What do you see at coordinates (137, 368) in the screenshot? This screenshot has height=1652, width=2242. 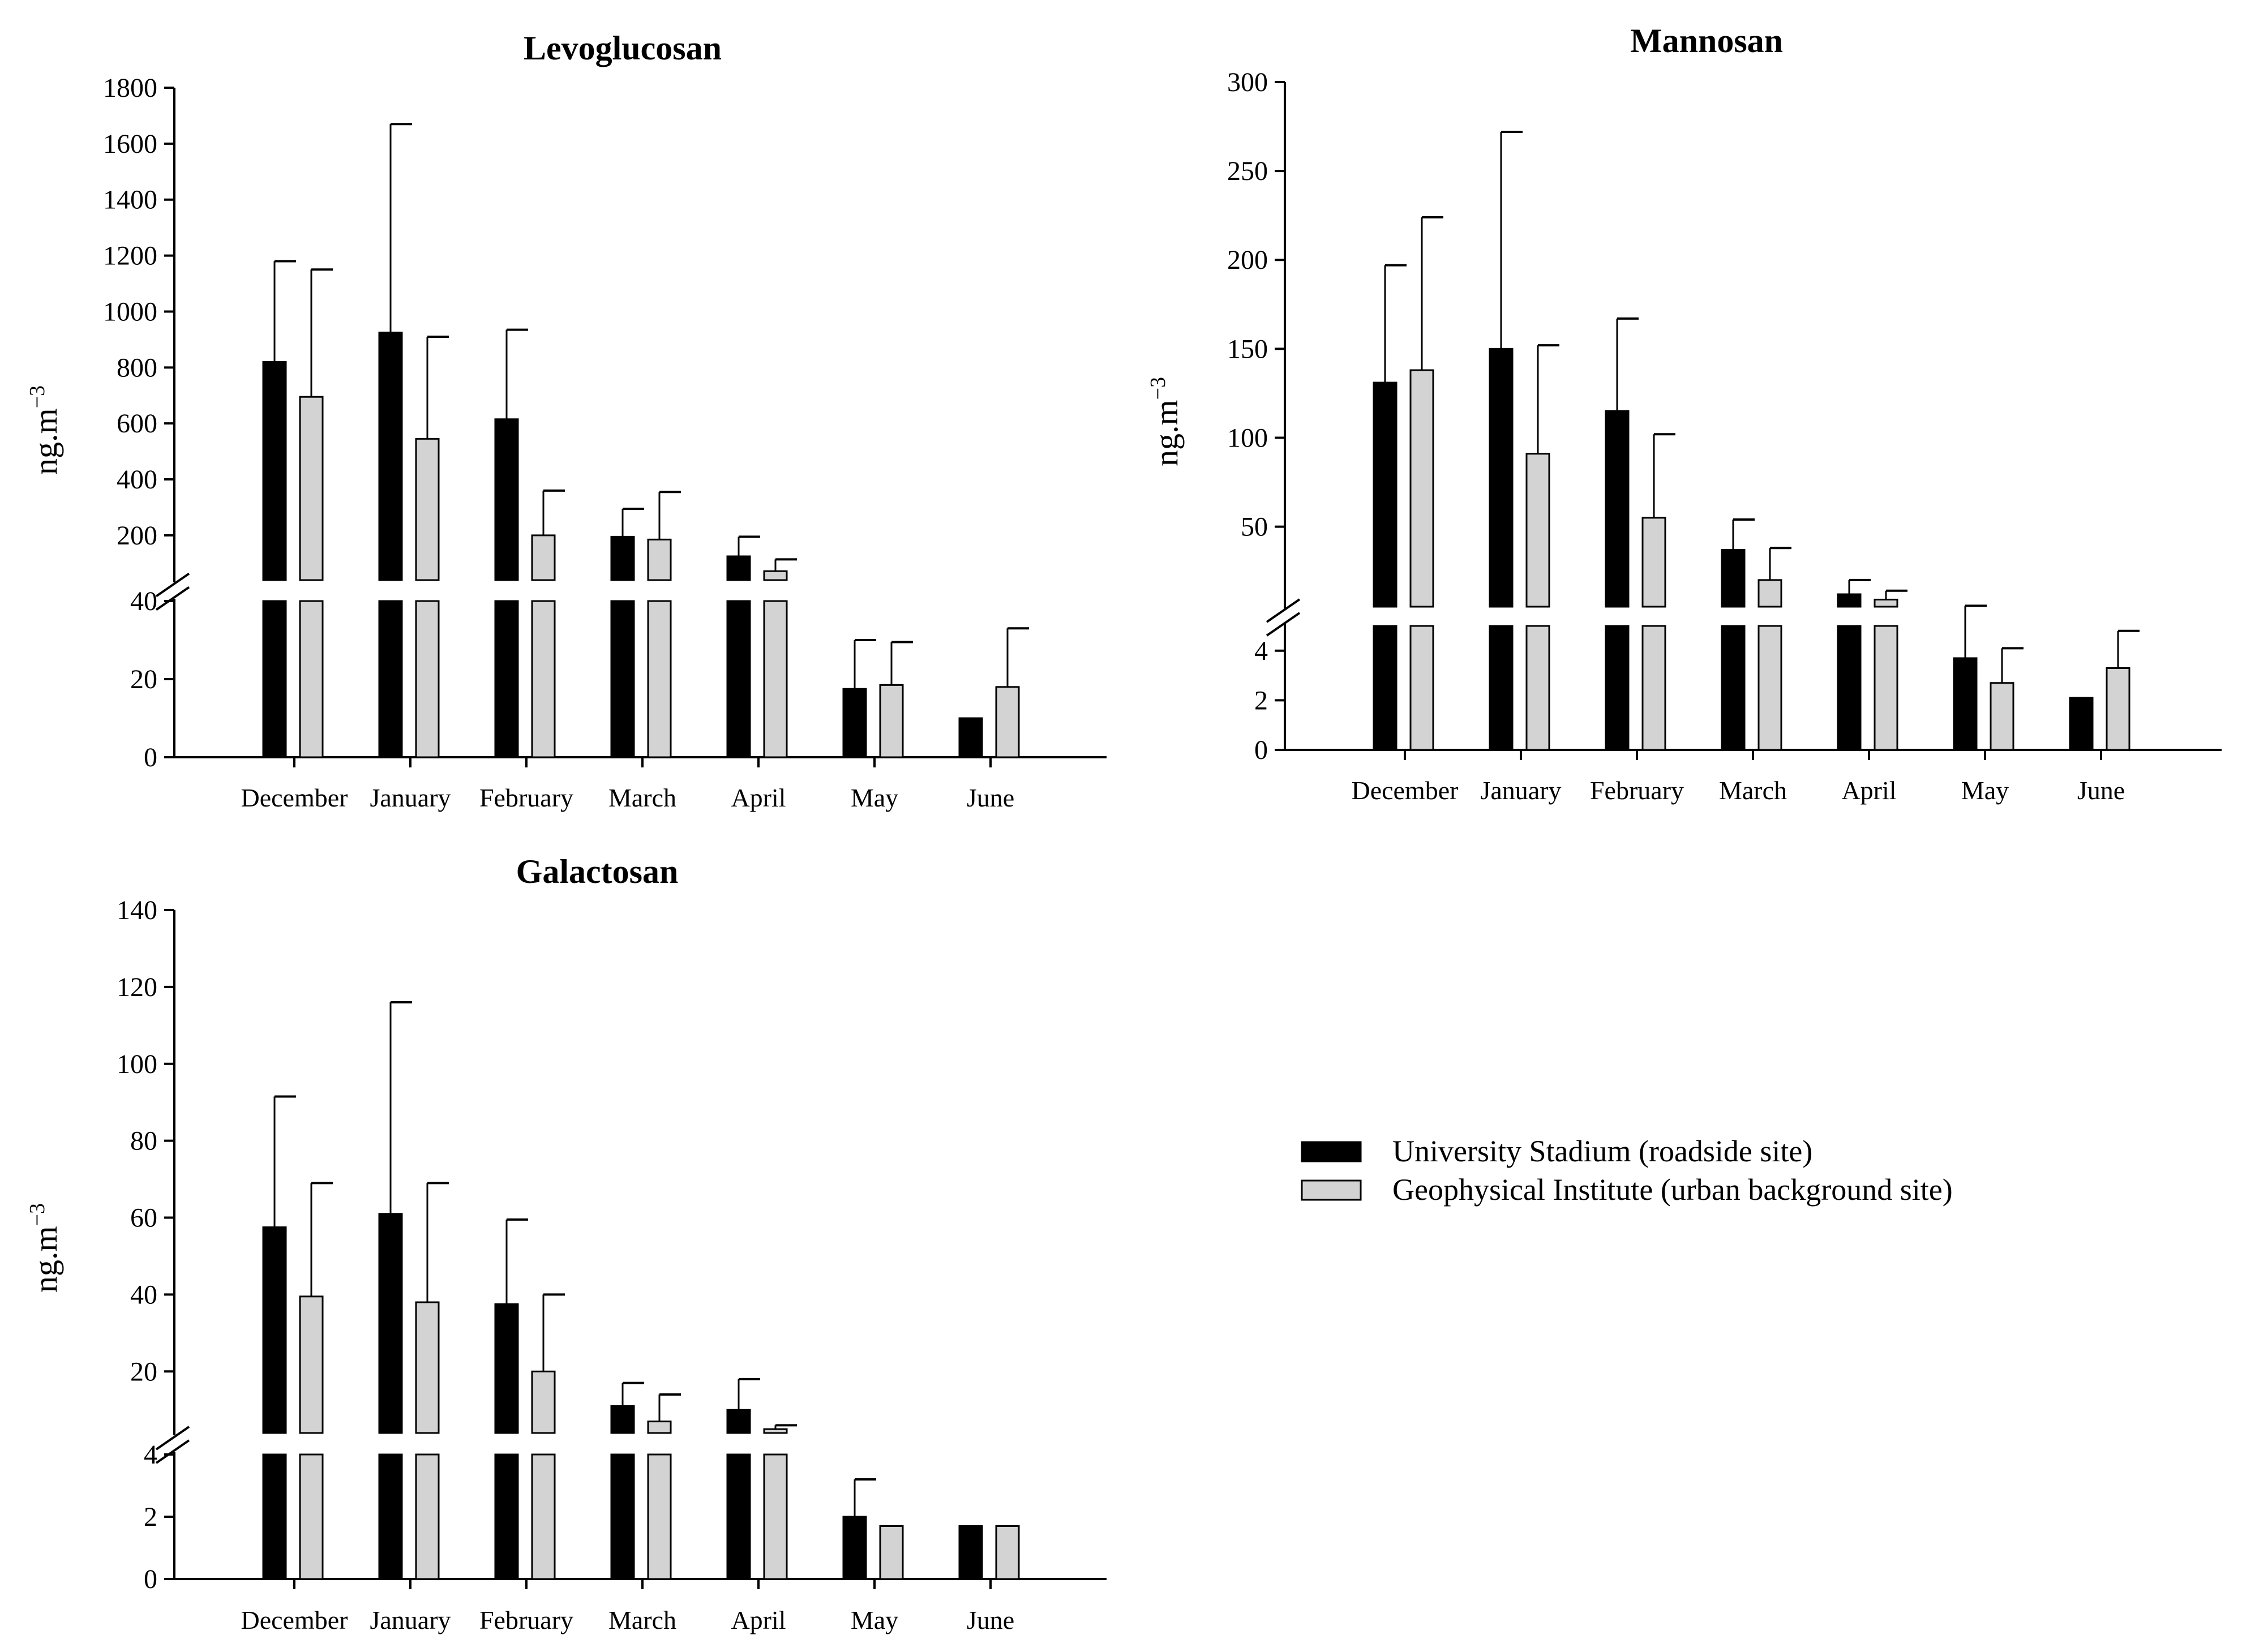 I see `y-tick-label: 800` at bounding box center [137, 368].